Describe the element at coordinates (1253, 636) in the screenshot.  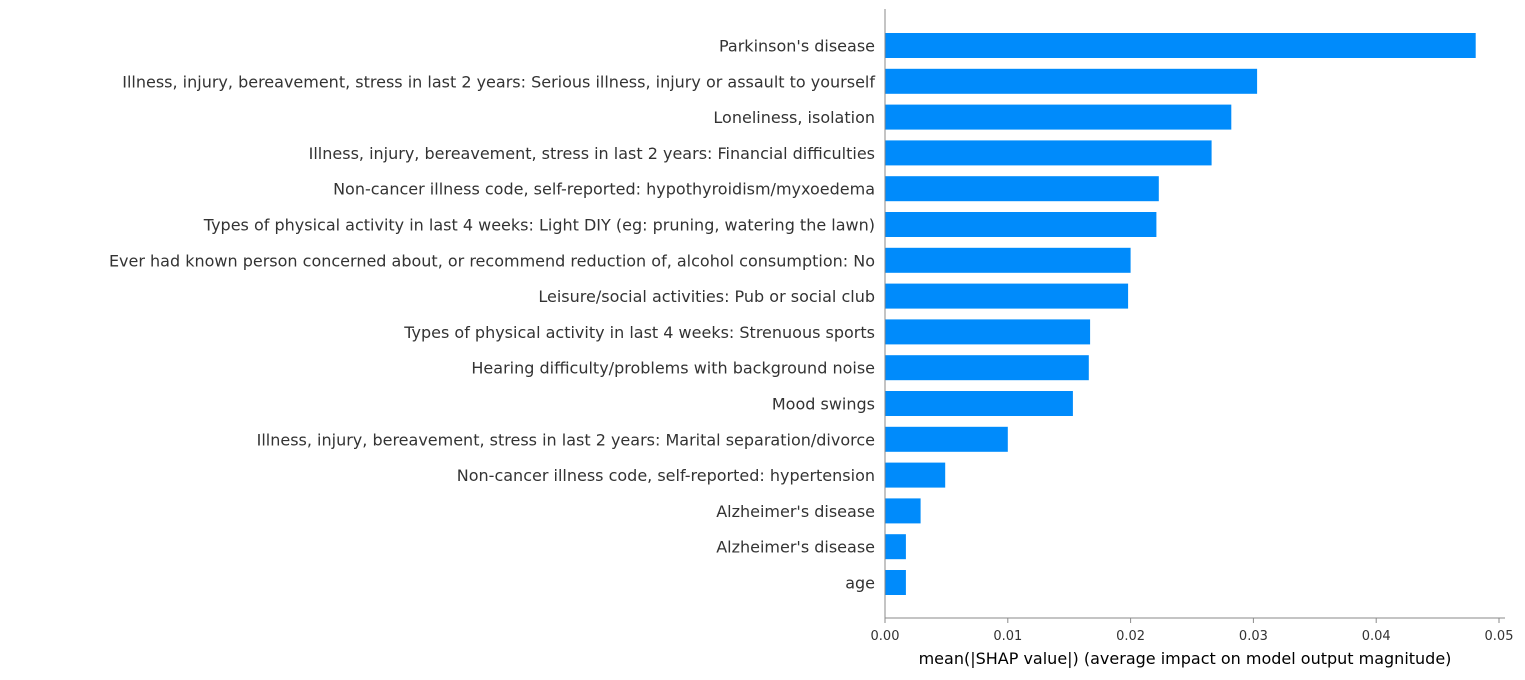
I see `x-tick-label-3: 0.03` at that location.